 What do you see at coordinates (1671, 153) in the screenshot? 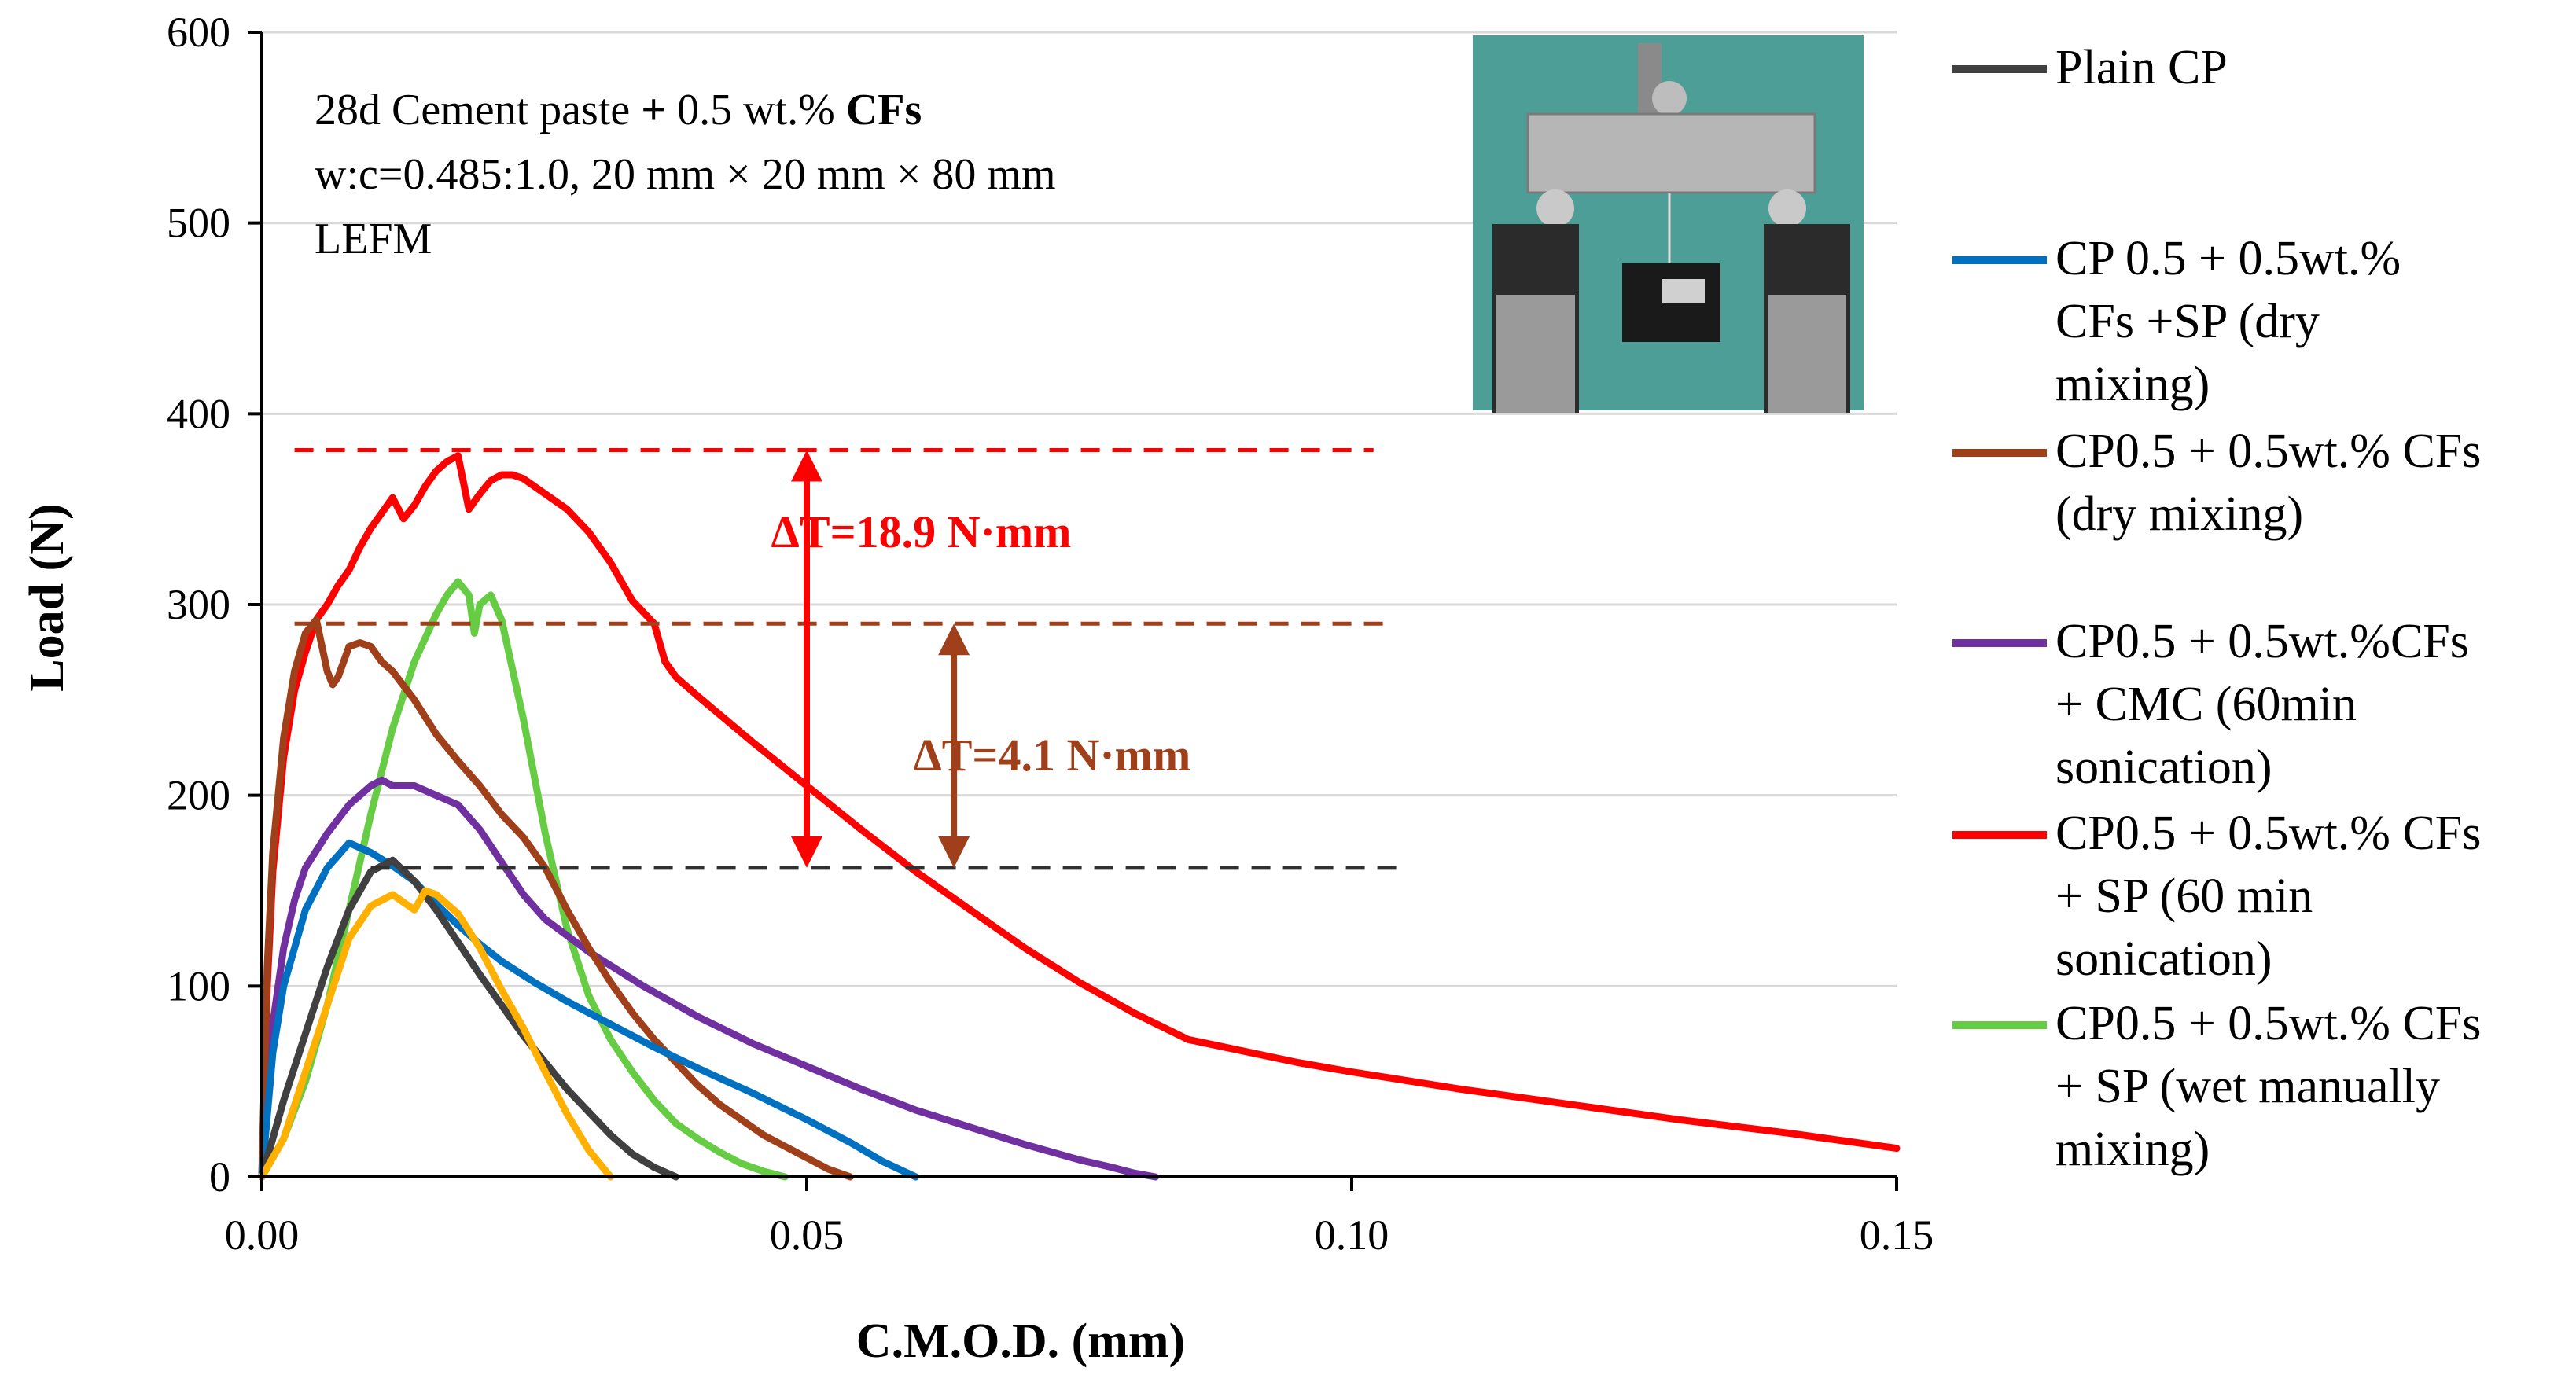
I see `photo-specimen-beam` at bounding box center [1671, 153].